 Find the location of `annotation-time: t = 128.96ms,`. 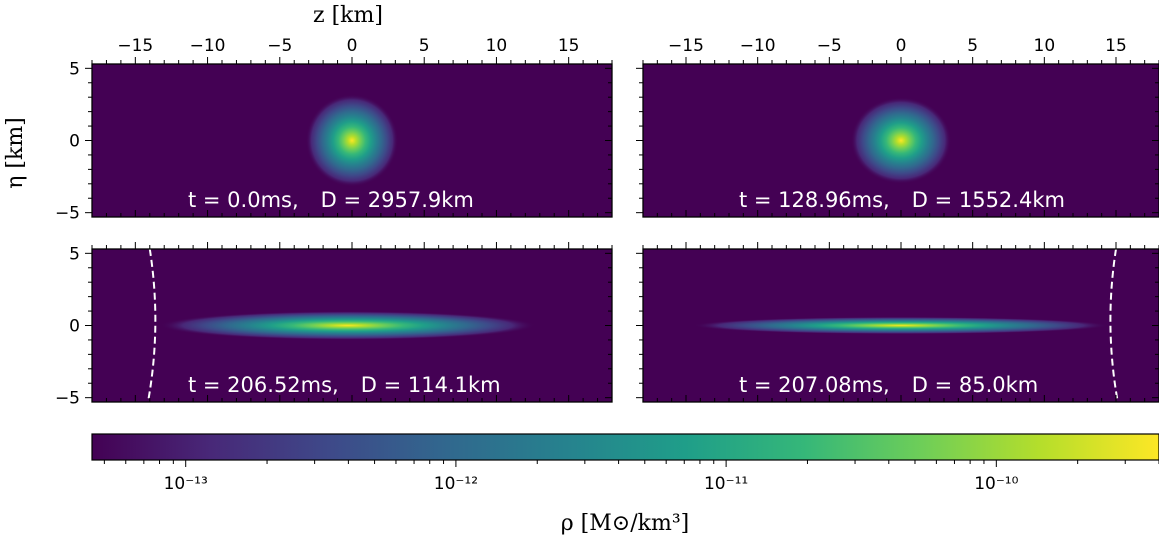

annotation-time: t = 128.96ms, is located at coordinates (814, 200).